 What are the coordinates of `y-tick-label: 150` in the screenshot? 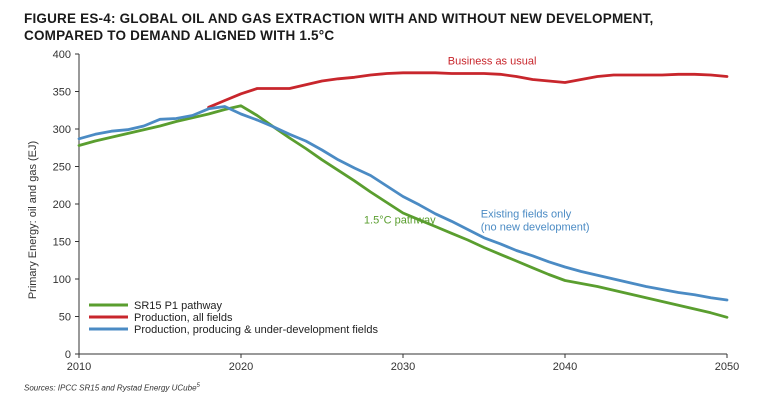 It's located at (62, 243).